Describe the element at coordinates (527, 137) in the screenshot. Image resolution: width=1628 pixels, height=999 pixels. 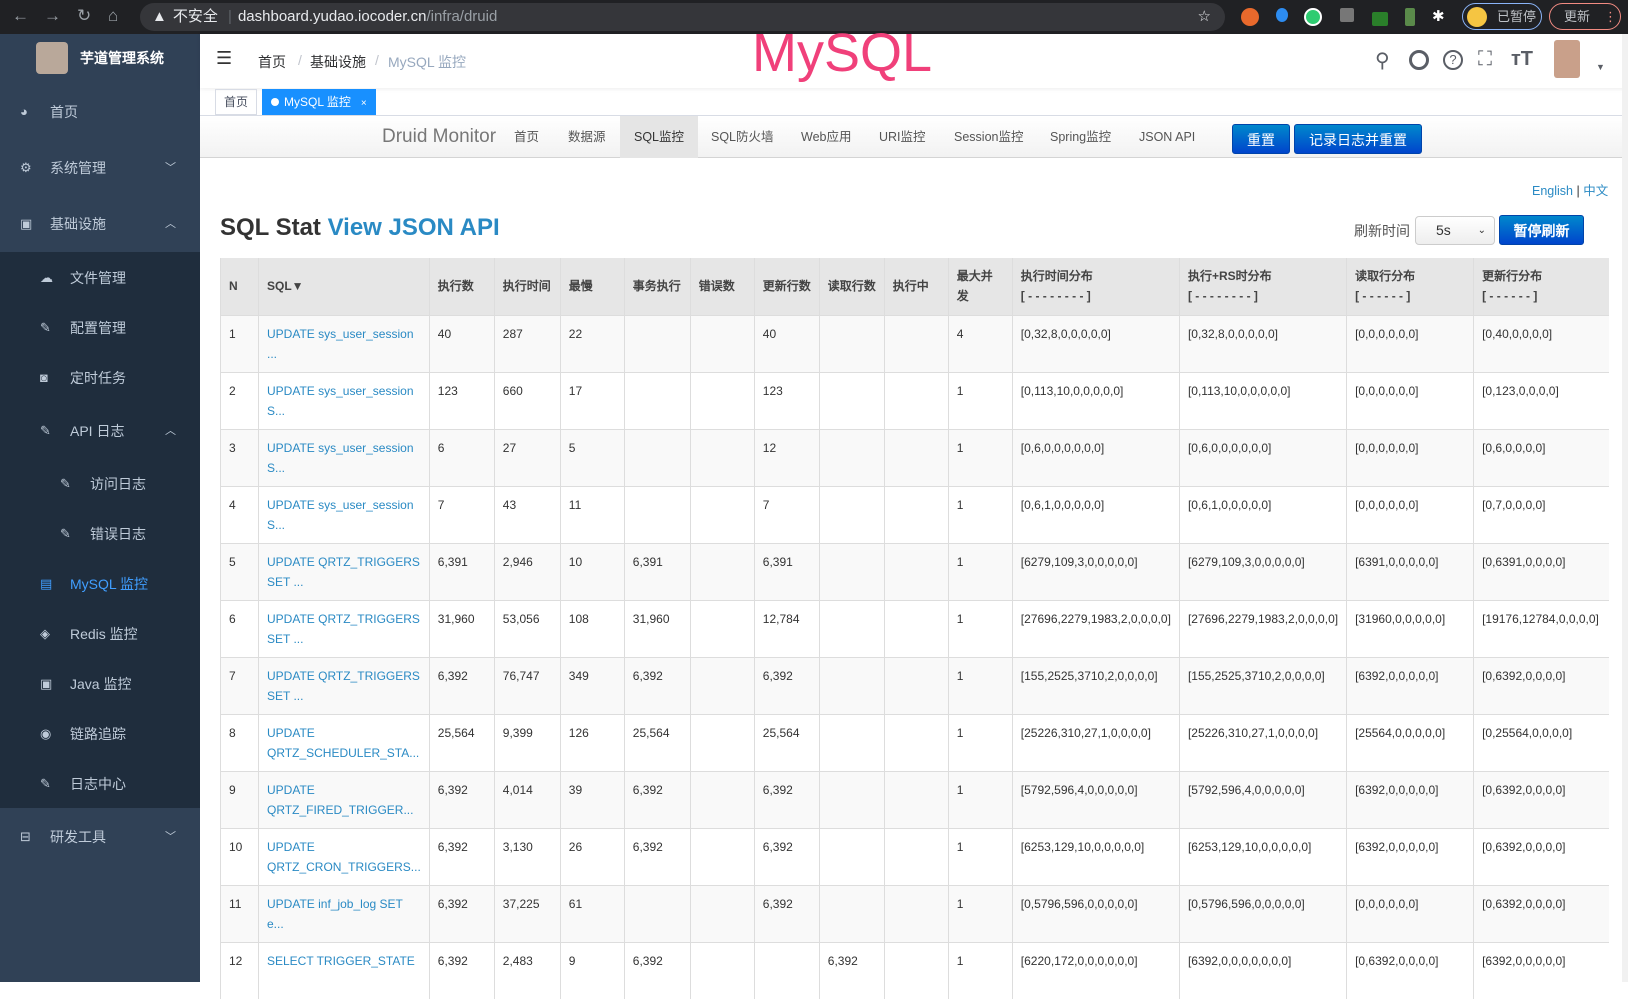
I see `druid-nav-item: 首页` at that location.